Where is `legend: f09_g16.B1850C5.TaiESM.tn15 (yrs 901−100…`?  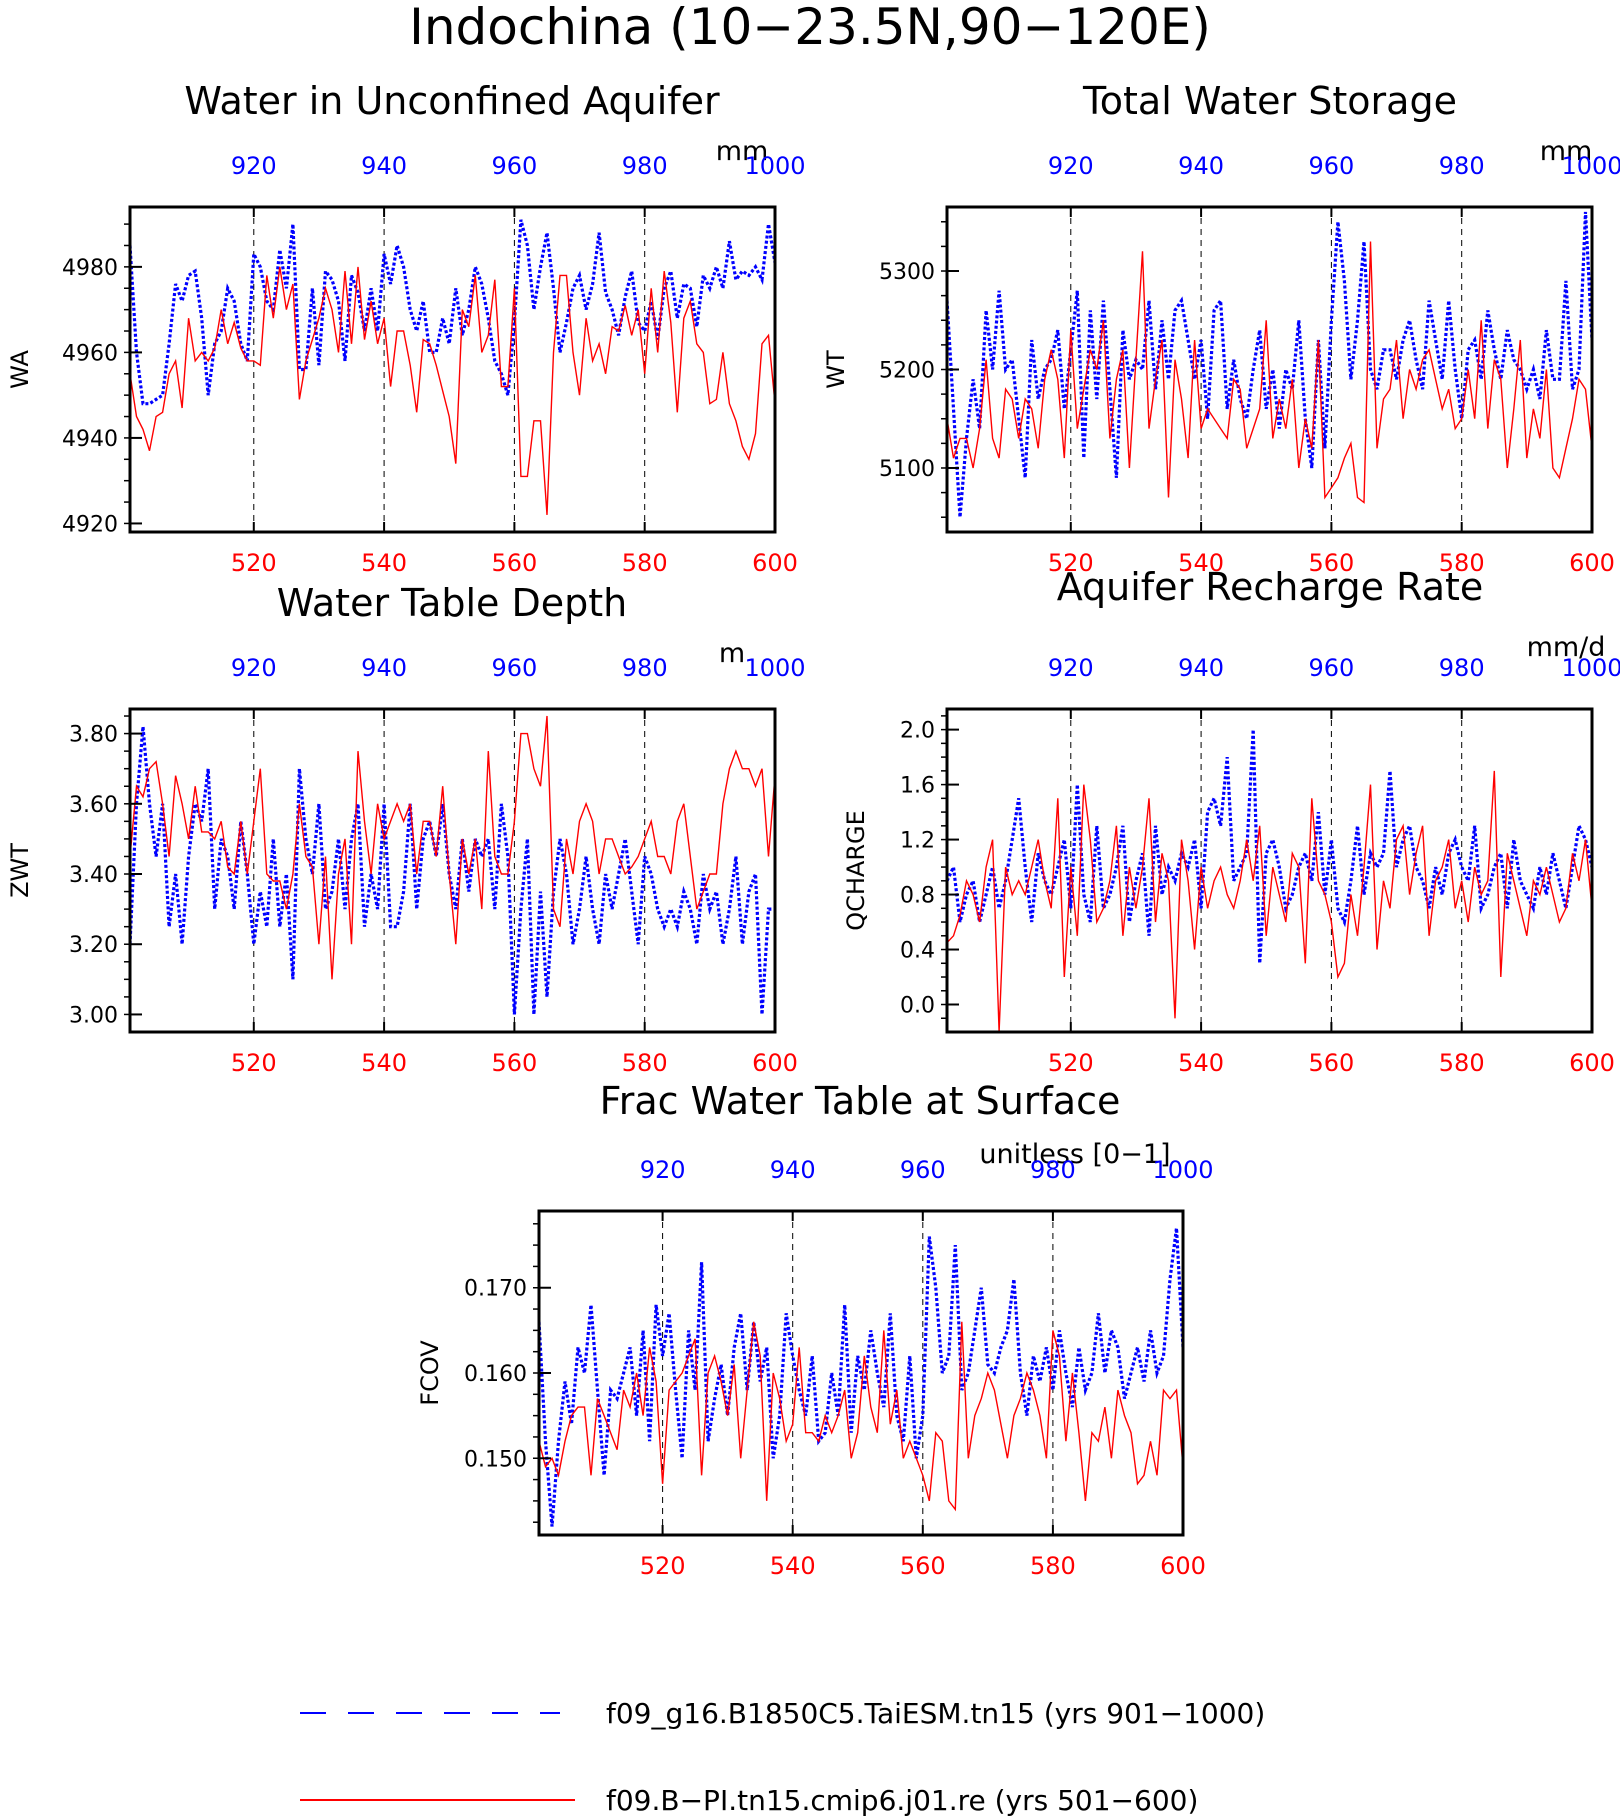 legend: f09_g16.B1850C5.TaiESM.tn15 (yrs 901−100… is located at coordinates (782, 1756).